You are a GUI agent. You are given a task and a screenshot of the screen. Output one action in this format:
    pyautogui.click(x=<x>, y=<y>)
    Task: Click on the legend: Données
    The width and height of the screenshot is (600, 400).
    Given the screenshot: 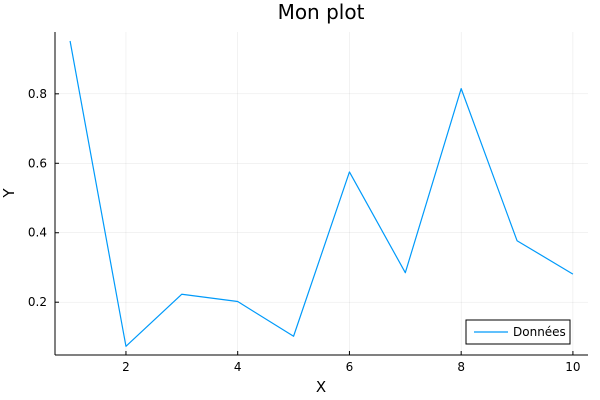 What is the action you would take?
    pyautogui.click(x=518, y=332)
    